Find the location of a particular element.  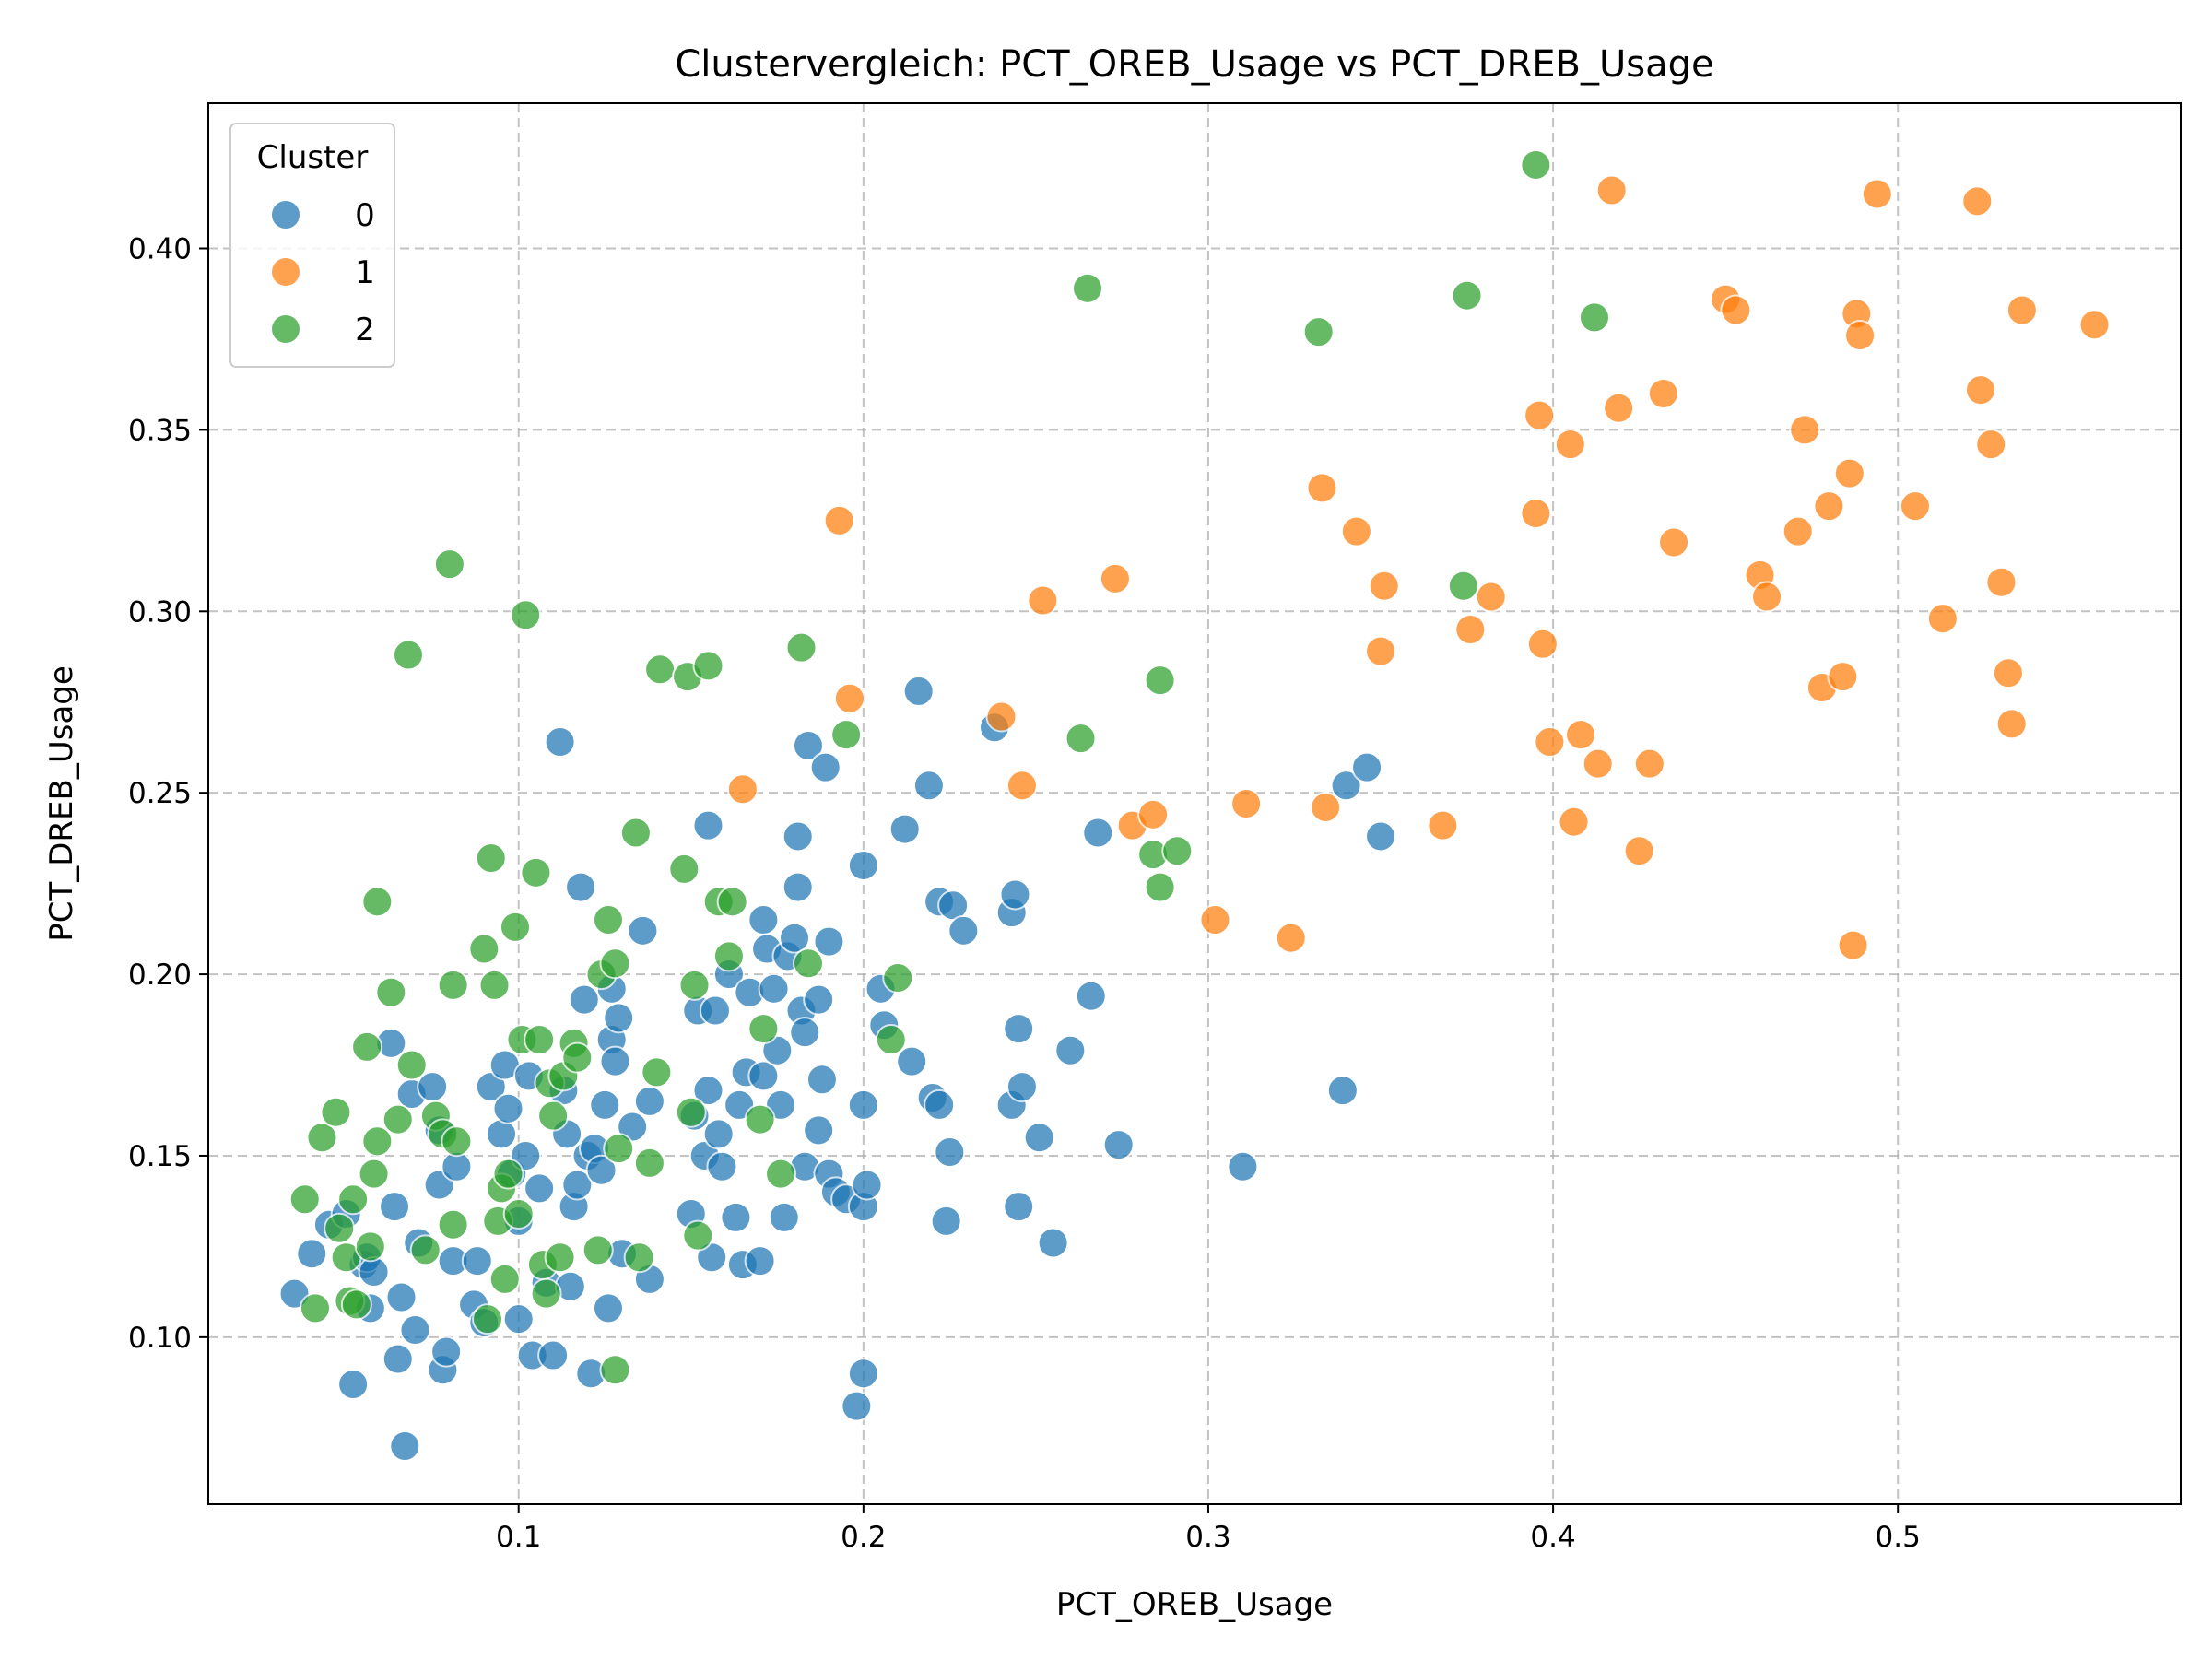

legend-item: 2 is located at coordinates (322, 330).